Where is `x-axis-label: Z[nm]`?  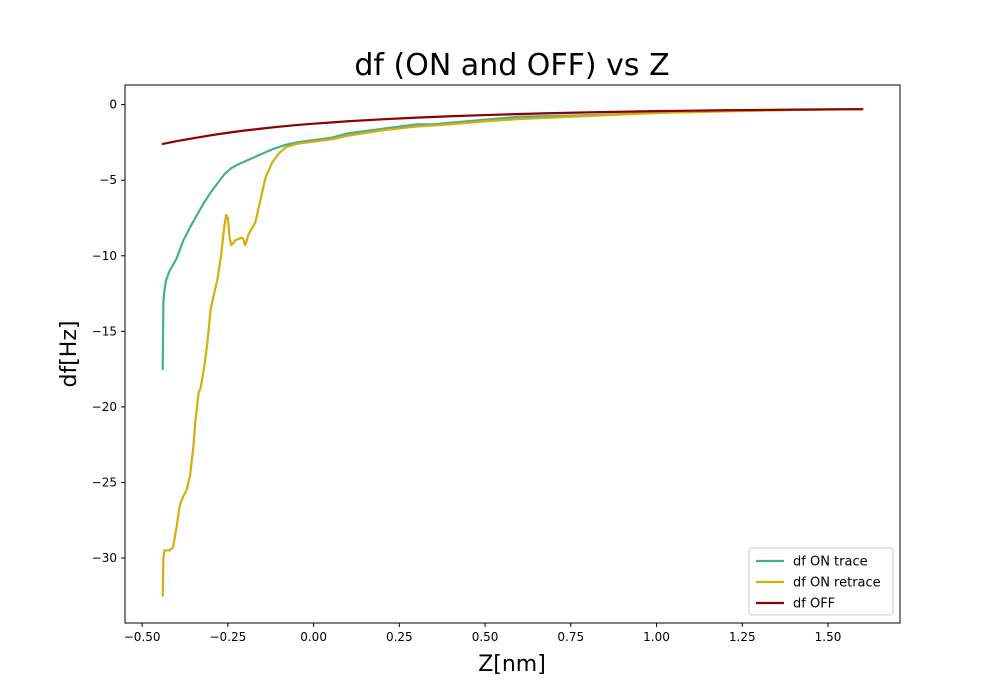 x-axis-label: Z[nm] is located at coordinates (512, 664).